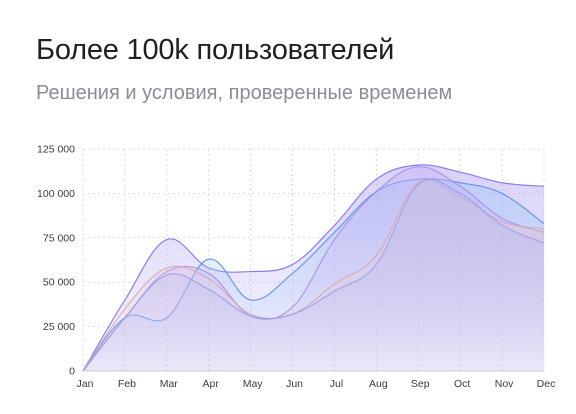  Describe the element at coordinates (59, 283) in the screenshot. I see `y-tick-label: 50 000` at that location.